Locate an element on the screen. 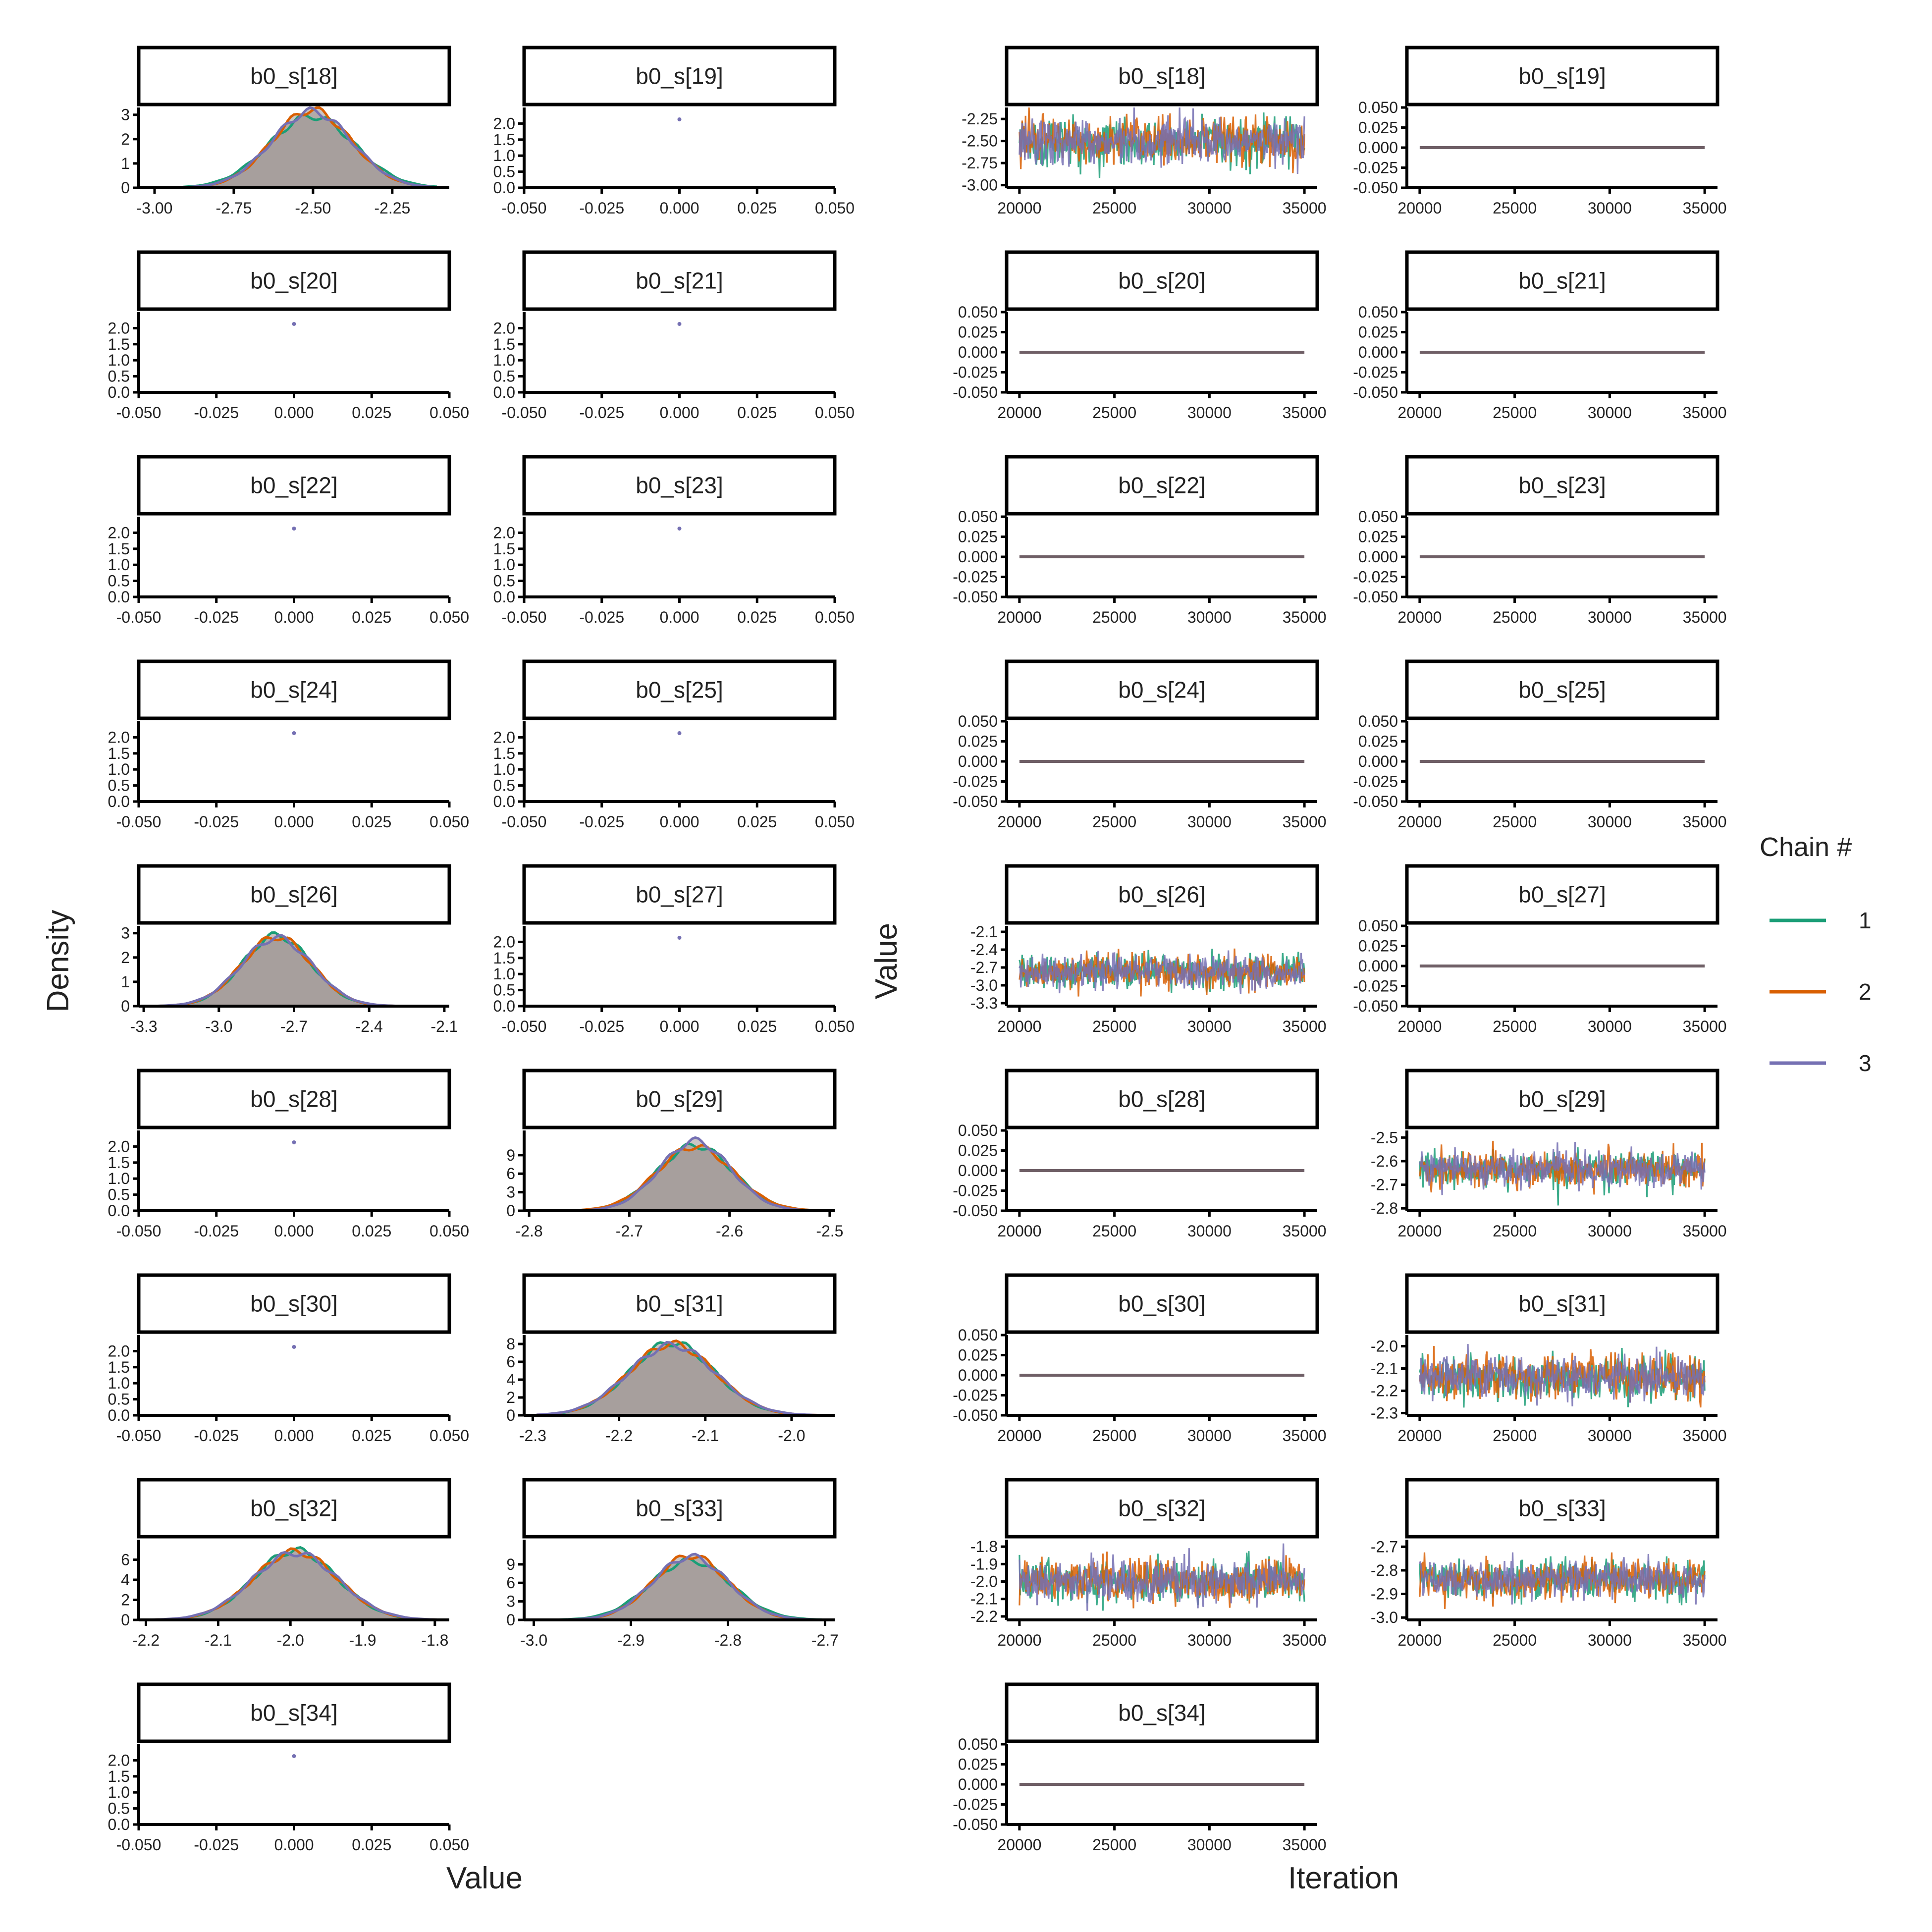 This screenshot has height=1932, width=1932. x-tick-label: -2.3 is located at coordinates (533, 1436).